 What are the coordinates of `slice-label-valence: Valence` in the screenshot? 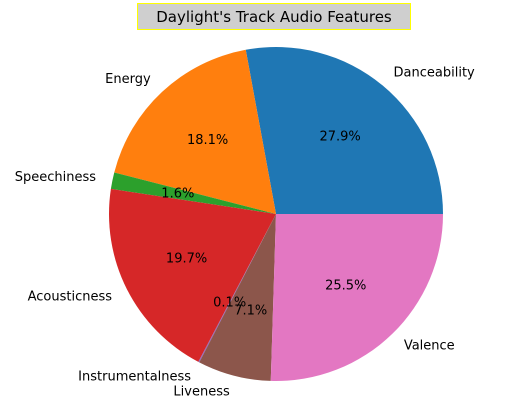 It's located at (429, 345).